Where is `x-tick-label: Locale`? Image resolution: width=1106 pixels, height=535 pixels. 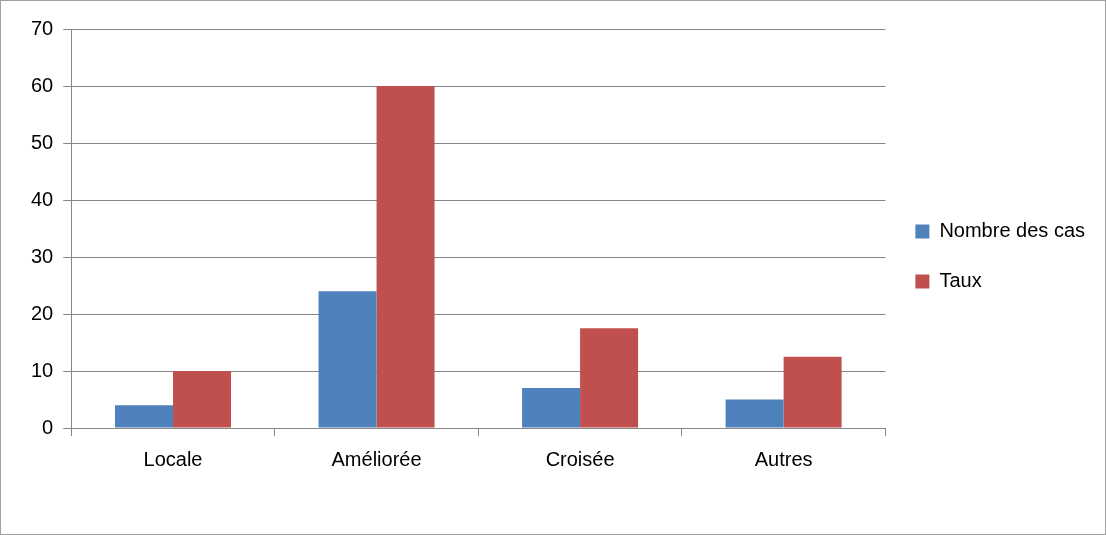 x-tick-label: Locale is located at coordinates (173, 458).